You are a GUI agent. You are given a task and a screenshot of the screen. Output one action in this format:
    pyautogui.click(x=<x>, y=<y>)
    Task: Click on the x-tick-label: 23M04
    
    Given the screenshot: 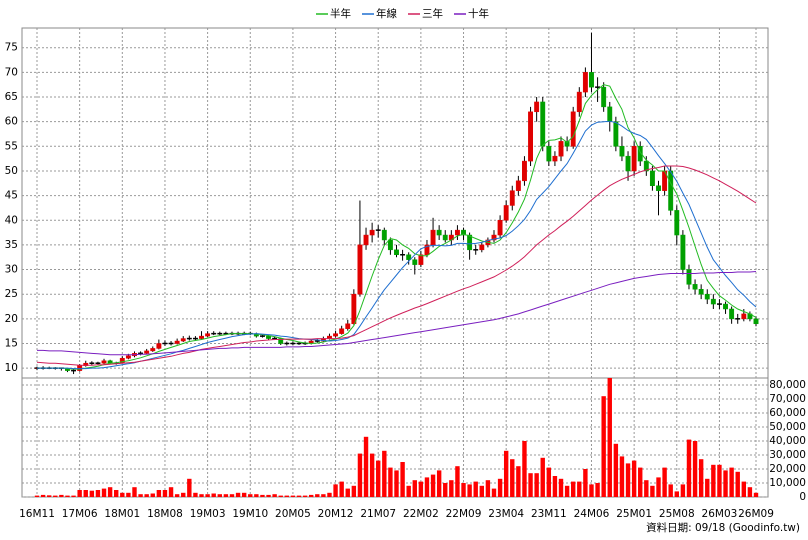 What is the action you would take?
    pyautogui.click(x=506, y=514)
    